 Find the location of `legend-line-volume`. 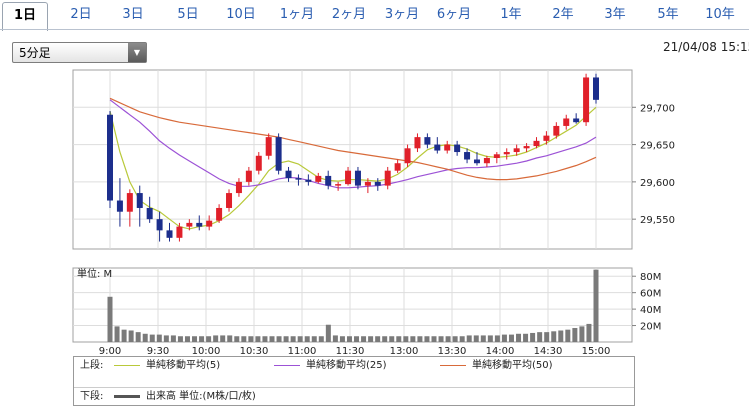

legend-line-volume is located at coordinates (127, 396).